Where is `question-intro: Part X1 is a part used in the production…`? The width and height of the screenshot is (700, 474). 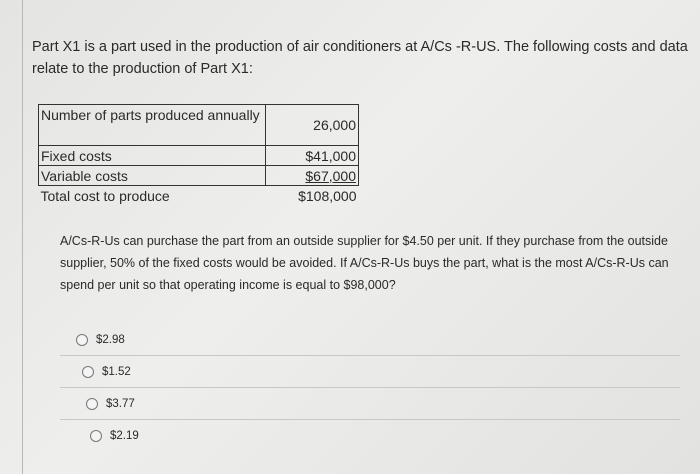
question-intro: Part X1 is a part used in the production… is located at coordinates (360, 58).